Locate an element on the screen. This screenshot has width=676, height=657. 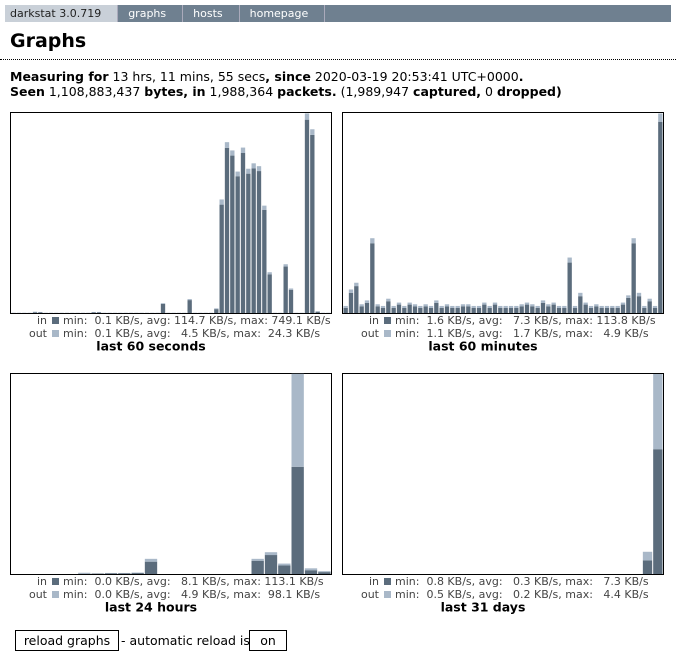
summary-value: 13 hrs, 11 mins, 55 secs is located at coordinates (189, 76).